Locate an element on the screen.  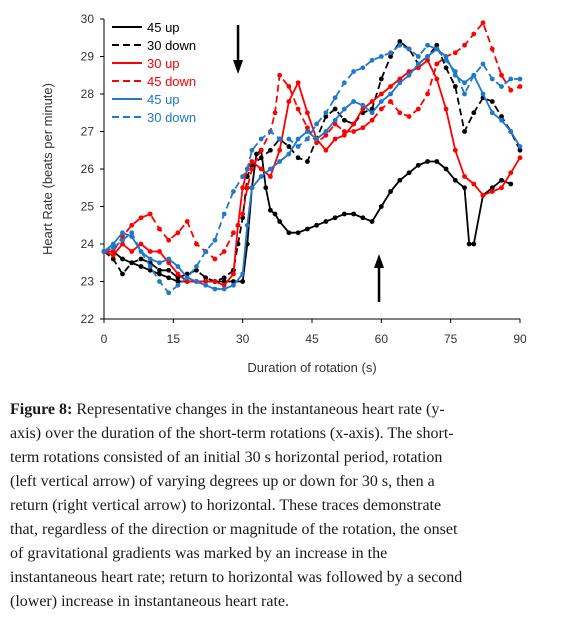
y-tick-label: 27 is located at coordinates (88, 132).